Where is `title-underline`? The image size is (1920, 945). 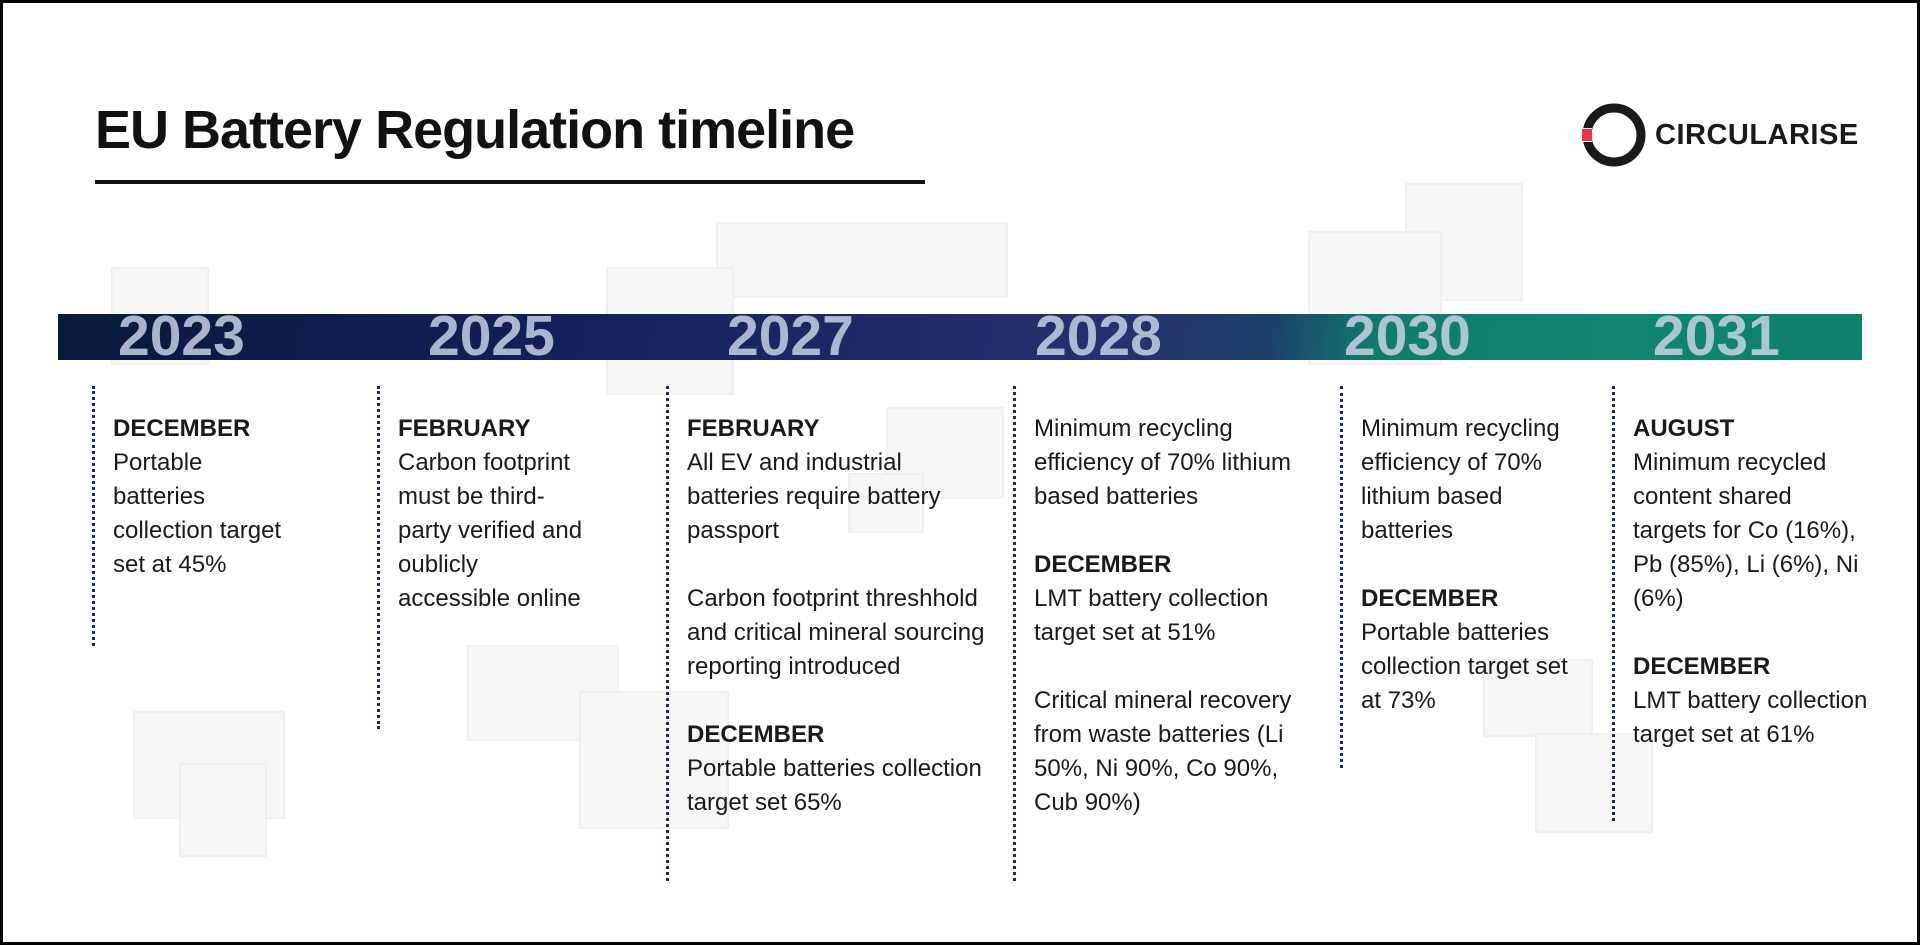
title-underline is located at coordinates (510, 182).